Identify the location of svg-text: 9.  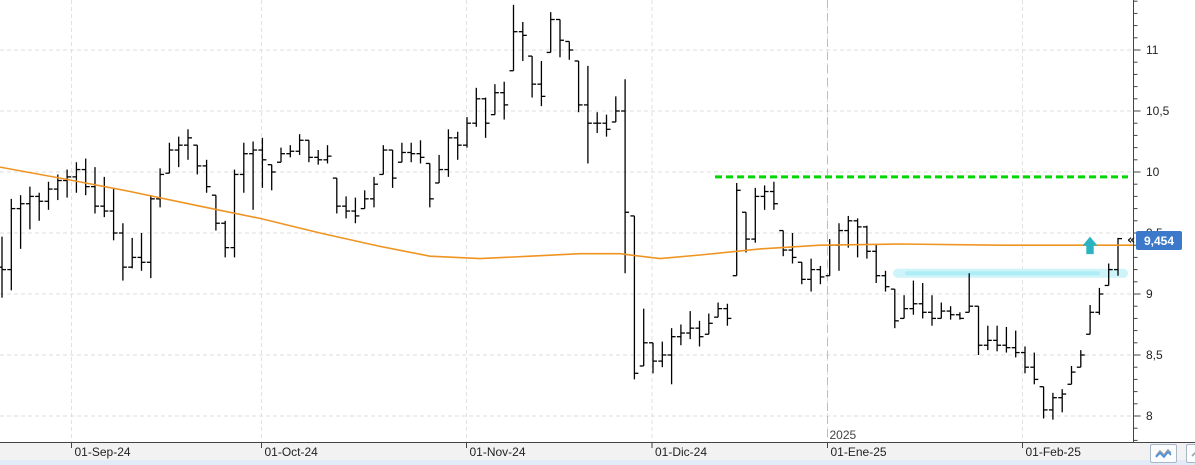
(1149, 294).